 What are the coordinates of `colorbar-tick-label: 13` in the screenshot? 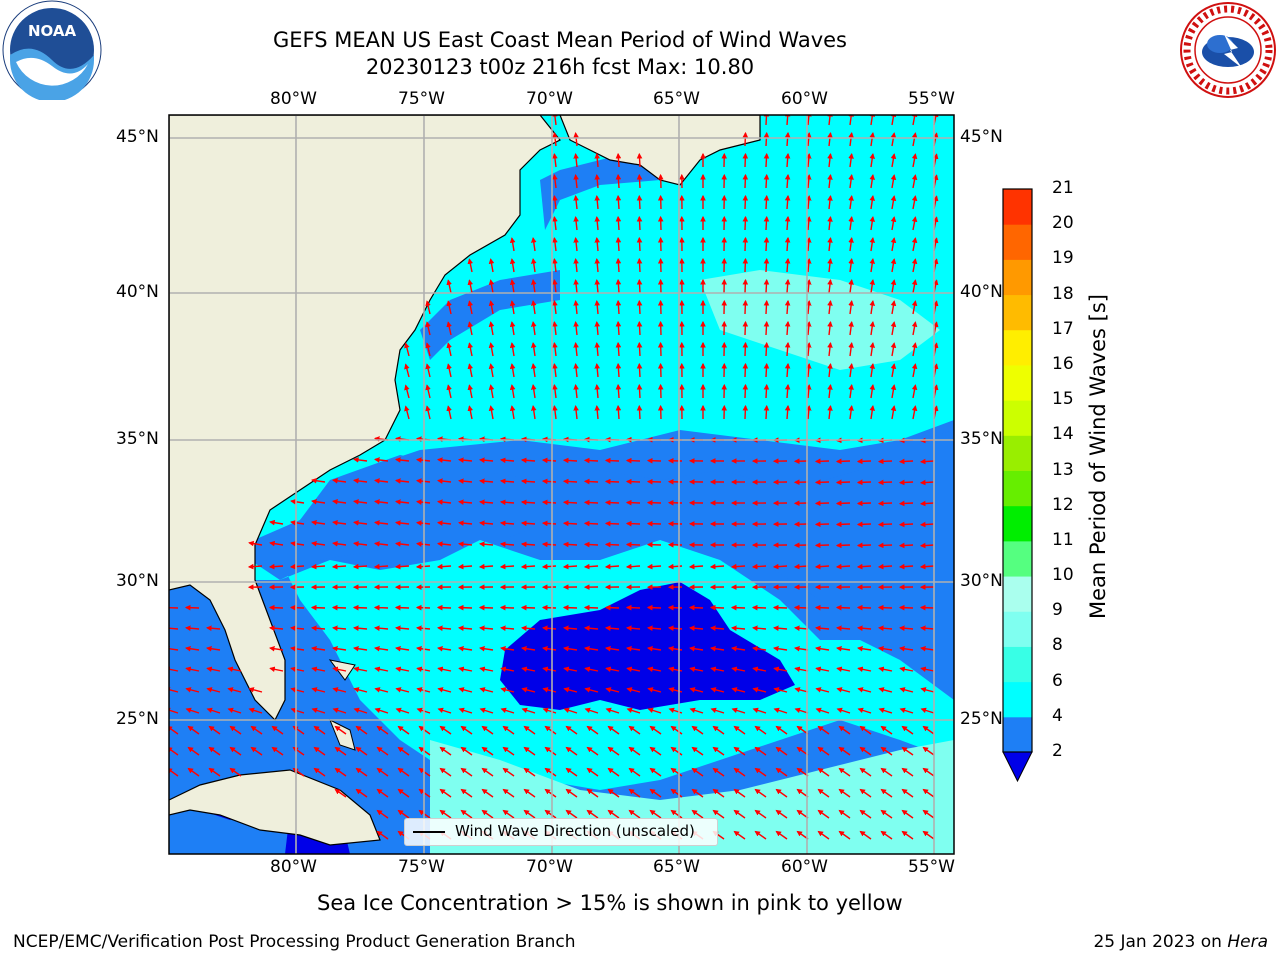 It's located at (1063, 469).